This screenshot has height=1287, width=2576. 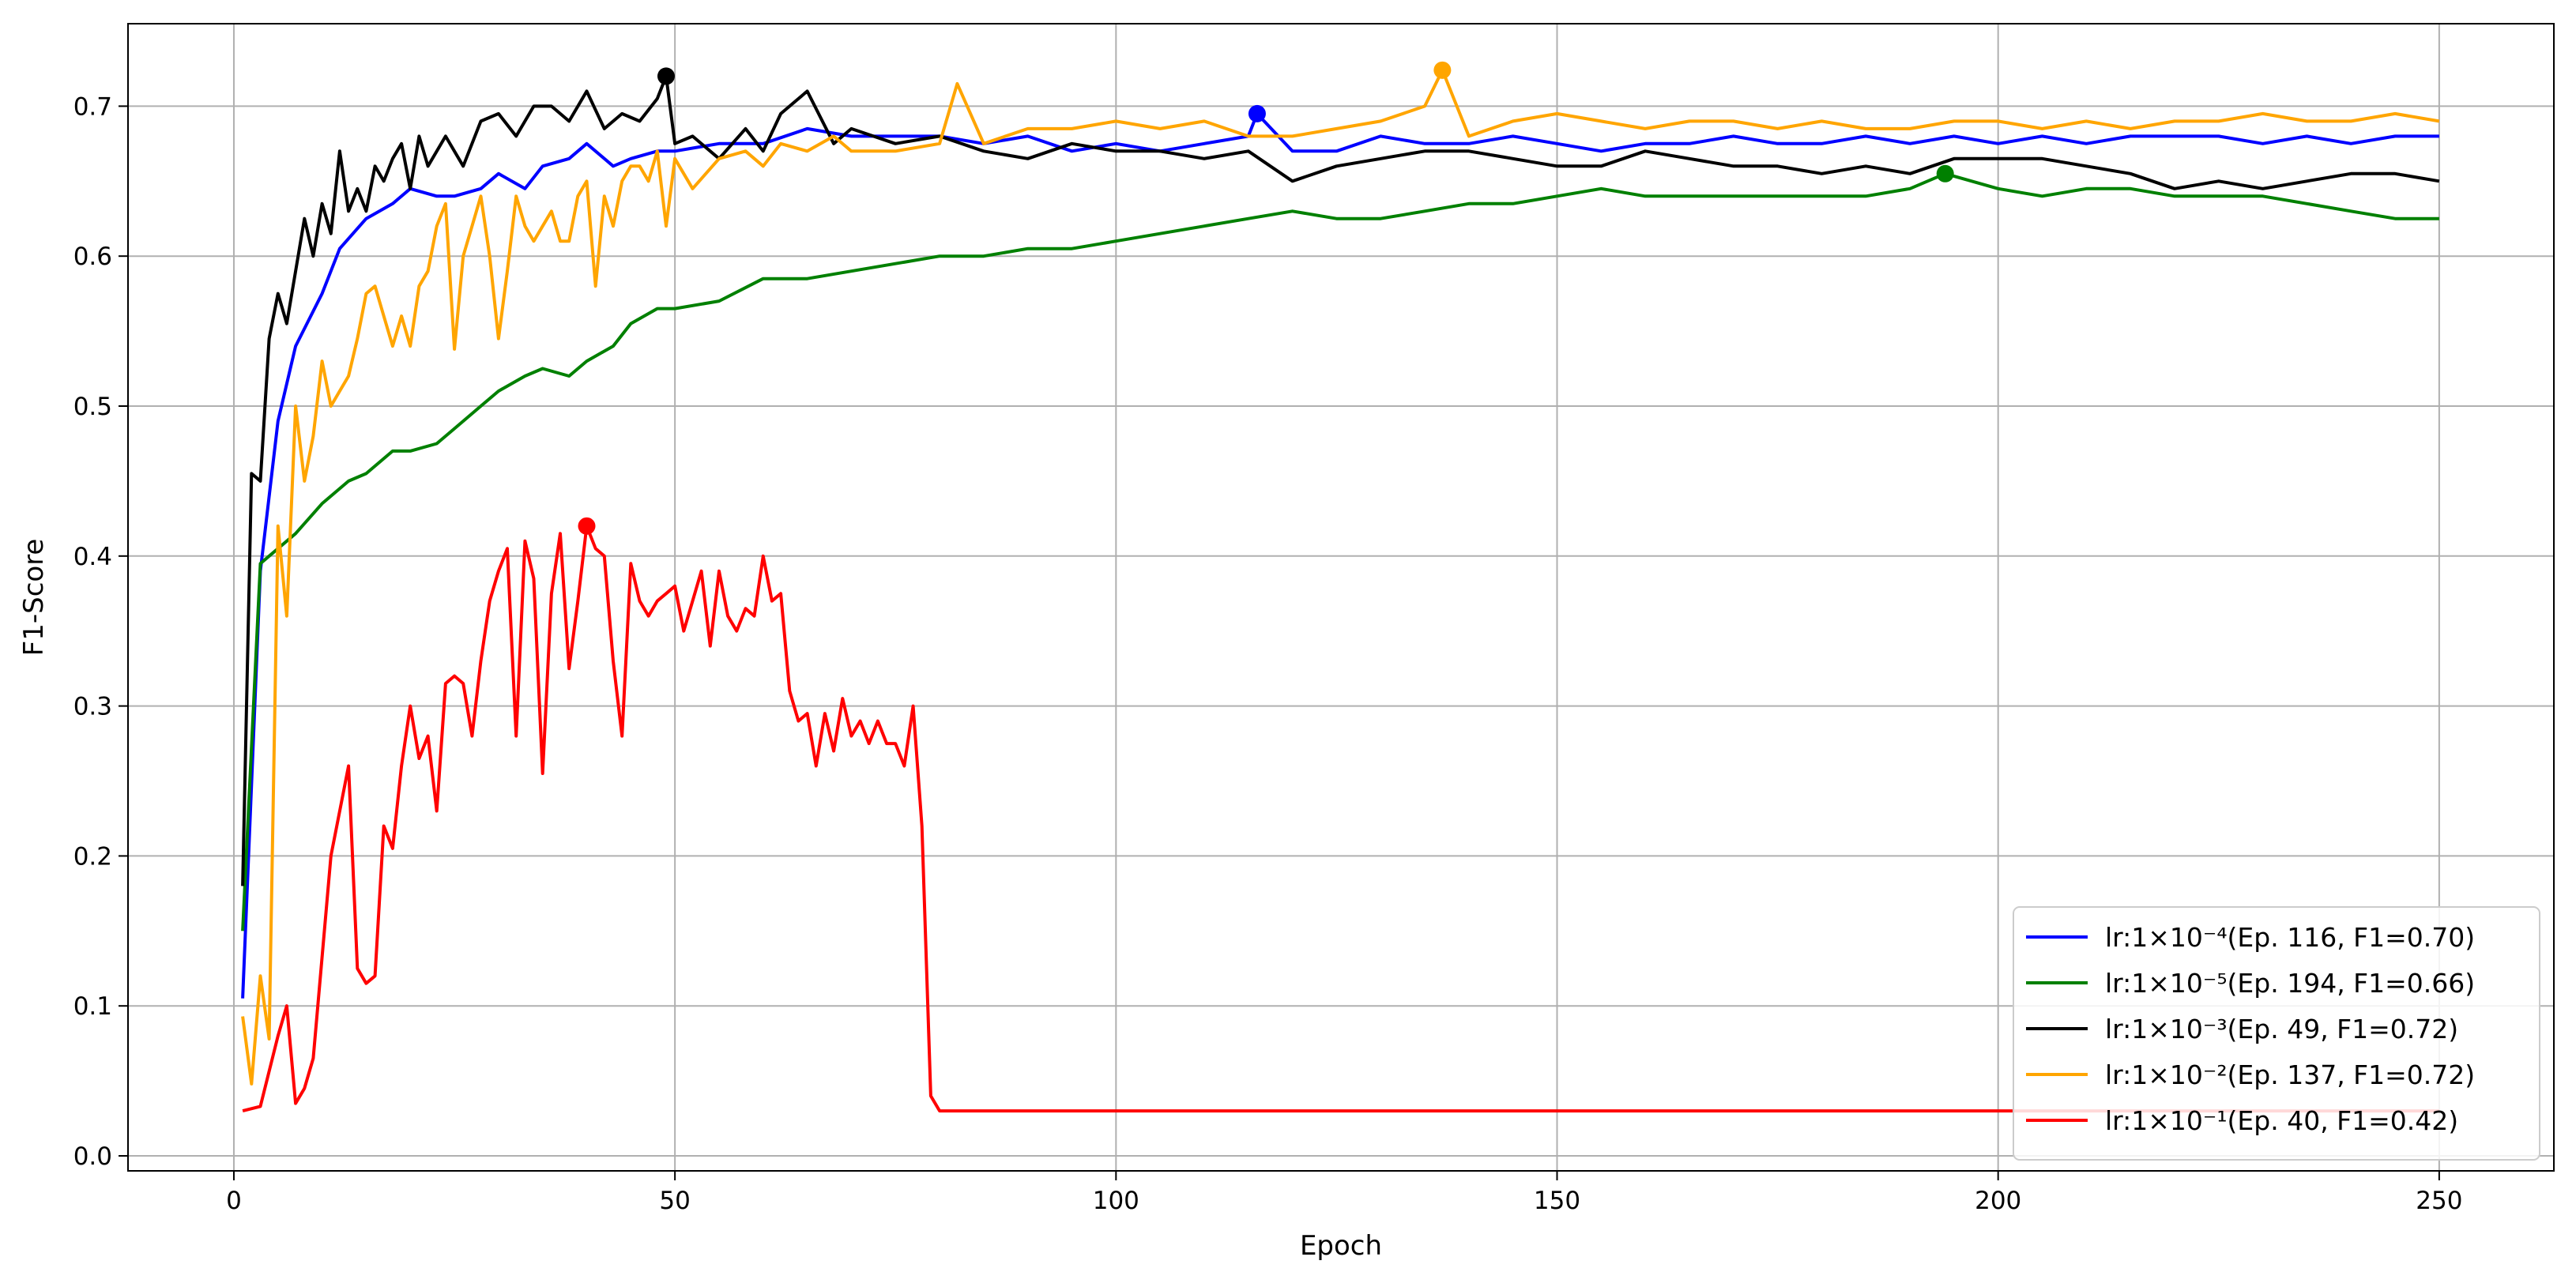 What do you see at coordinates (92, 1157) in the screenshot?
I see `y-tick-label: 0.0` at bounding box center [92, 1157].